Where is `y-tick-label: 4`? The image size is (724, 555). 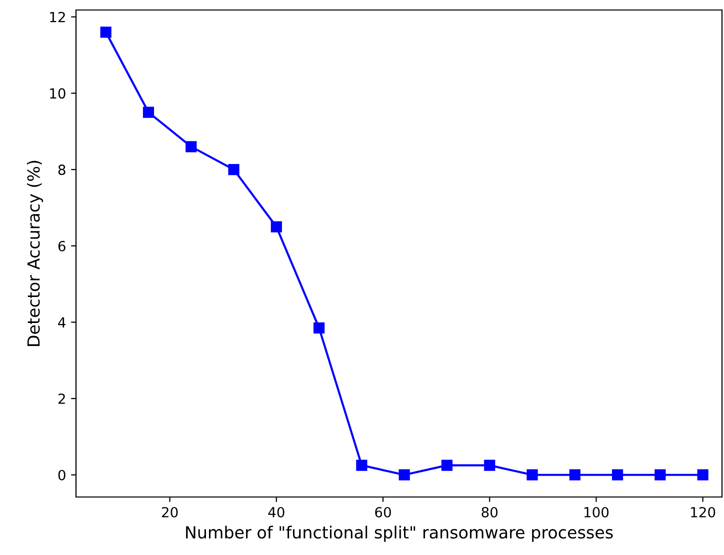 y-tick-label: 4 is located at coordinates (62, 322).